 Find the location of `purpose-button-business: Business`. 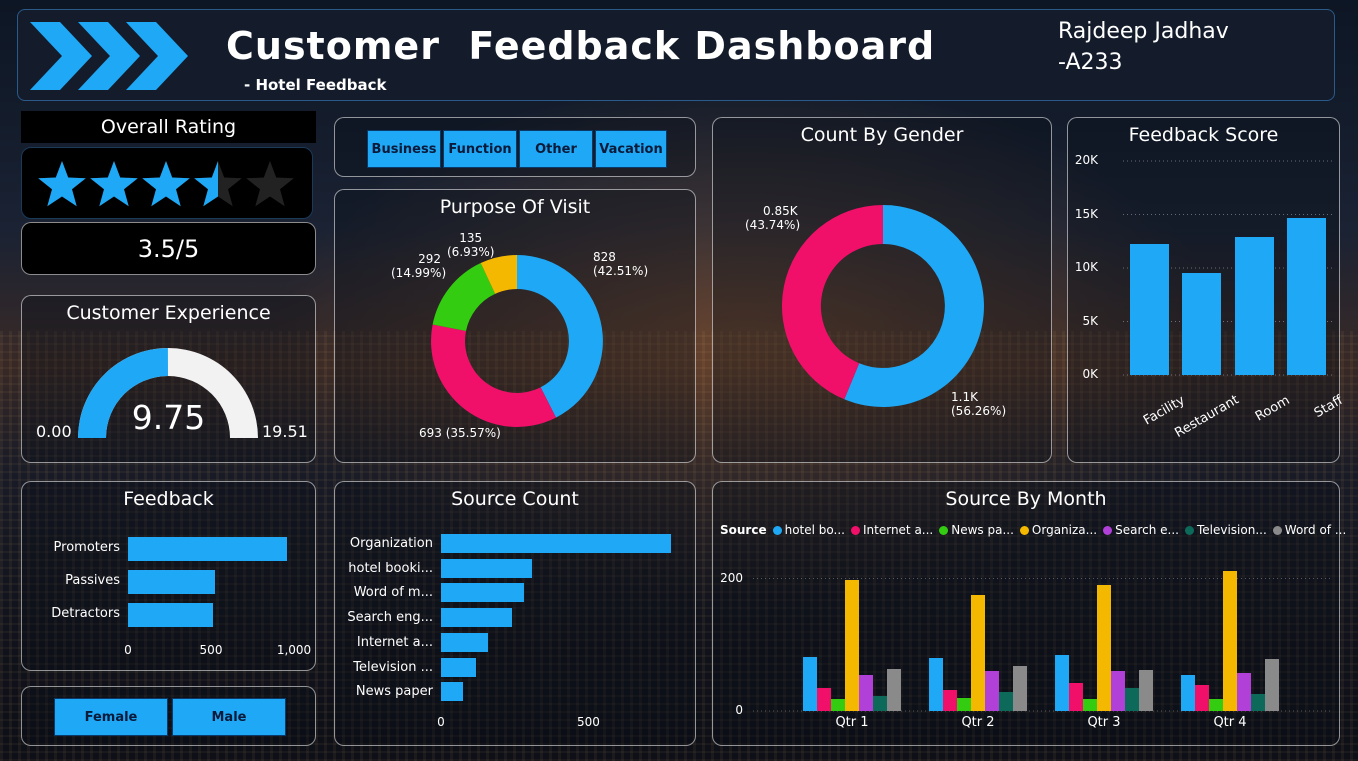

purpose-button-business: Business is located at coordinates (404, 149).